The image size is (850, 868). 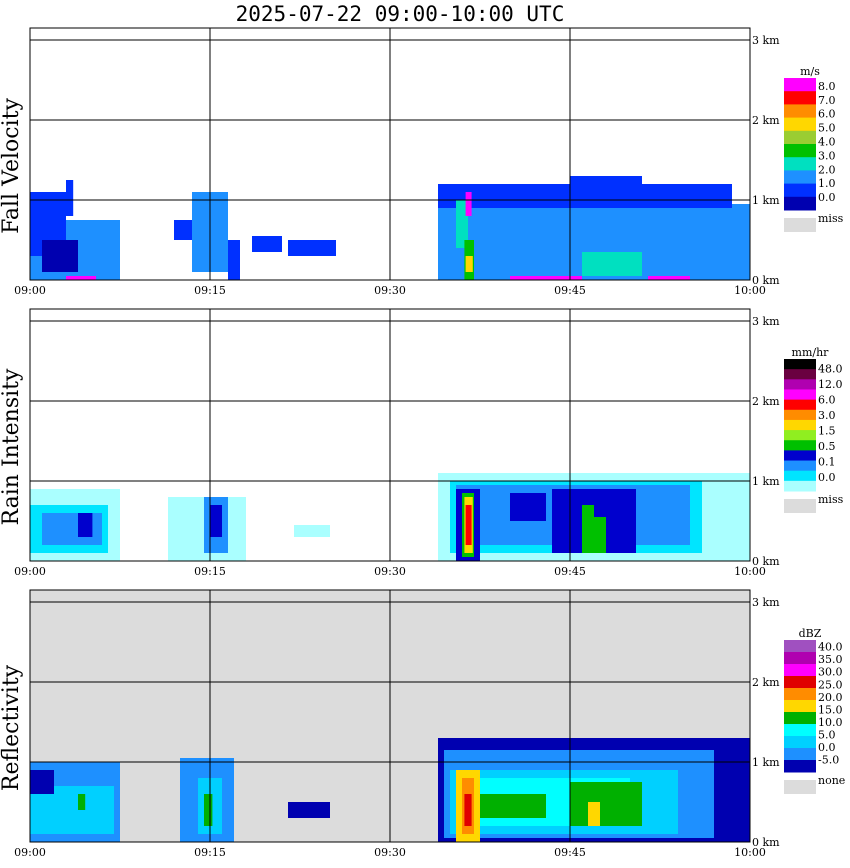 What do you see at coordinates (12, 166) in the screenshot?
I see `y-axis-label: Fall Velocity` at bounding box center [12, 166].